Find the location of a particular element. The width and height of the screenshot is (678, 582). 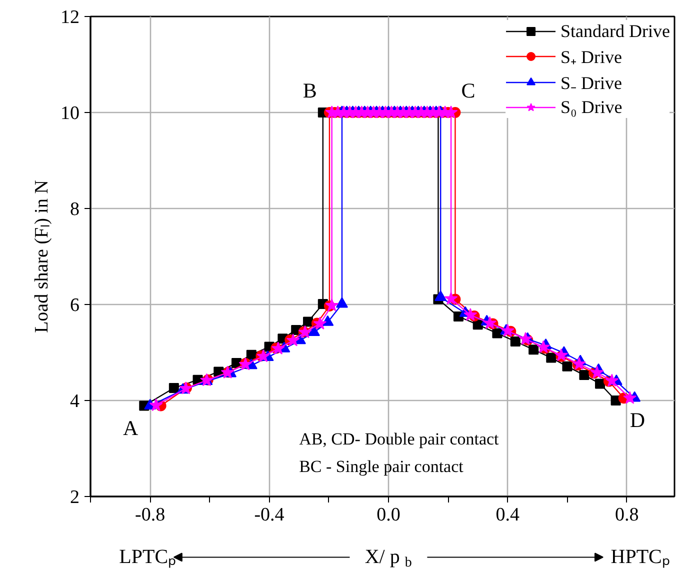

y-tick-label: 6 is located at coordinates (75, 305).